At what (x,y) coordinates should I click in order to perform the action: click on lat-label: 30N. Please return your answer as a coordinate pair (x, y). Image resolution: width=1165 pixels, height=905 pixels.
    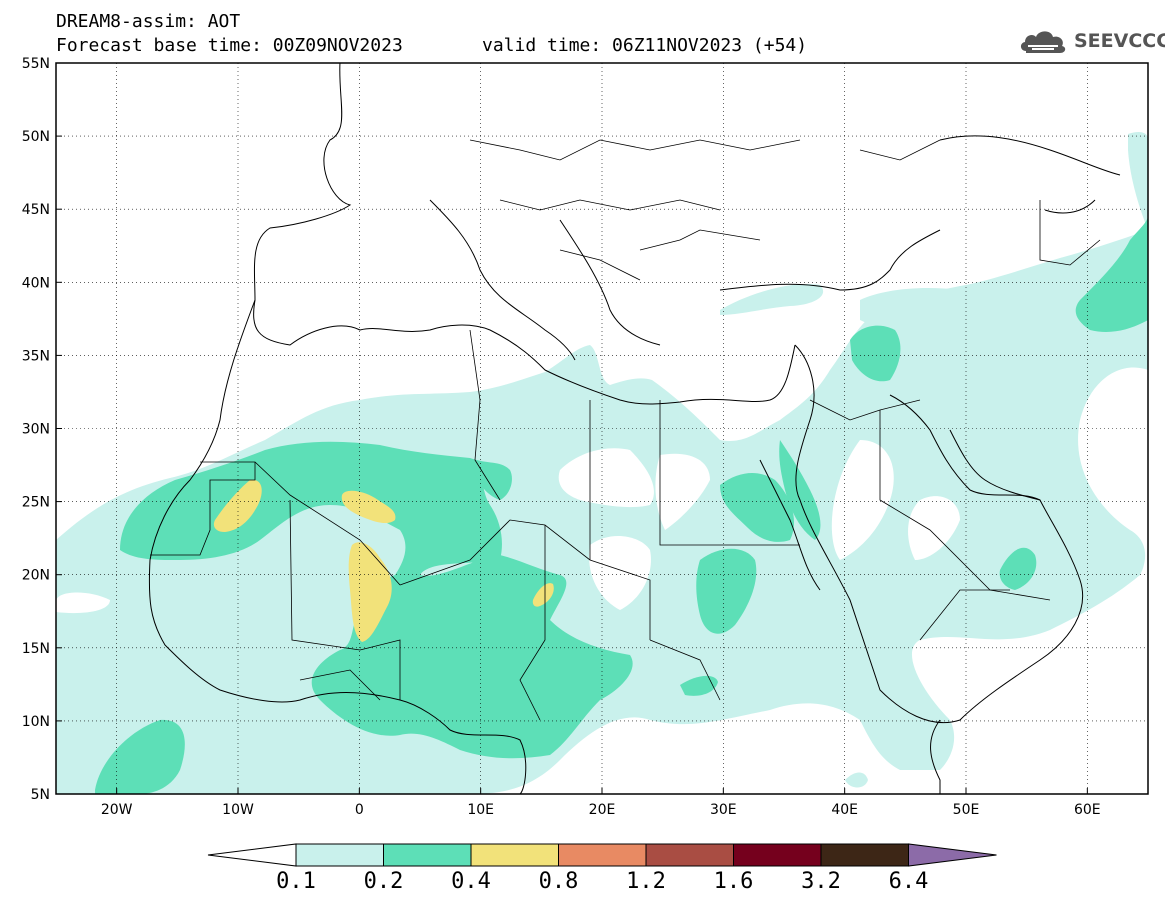
    Looking at the image, I should click on (36, 430).